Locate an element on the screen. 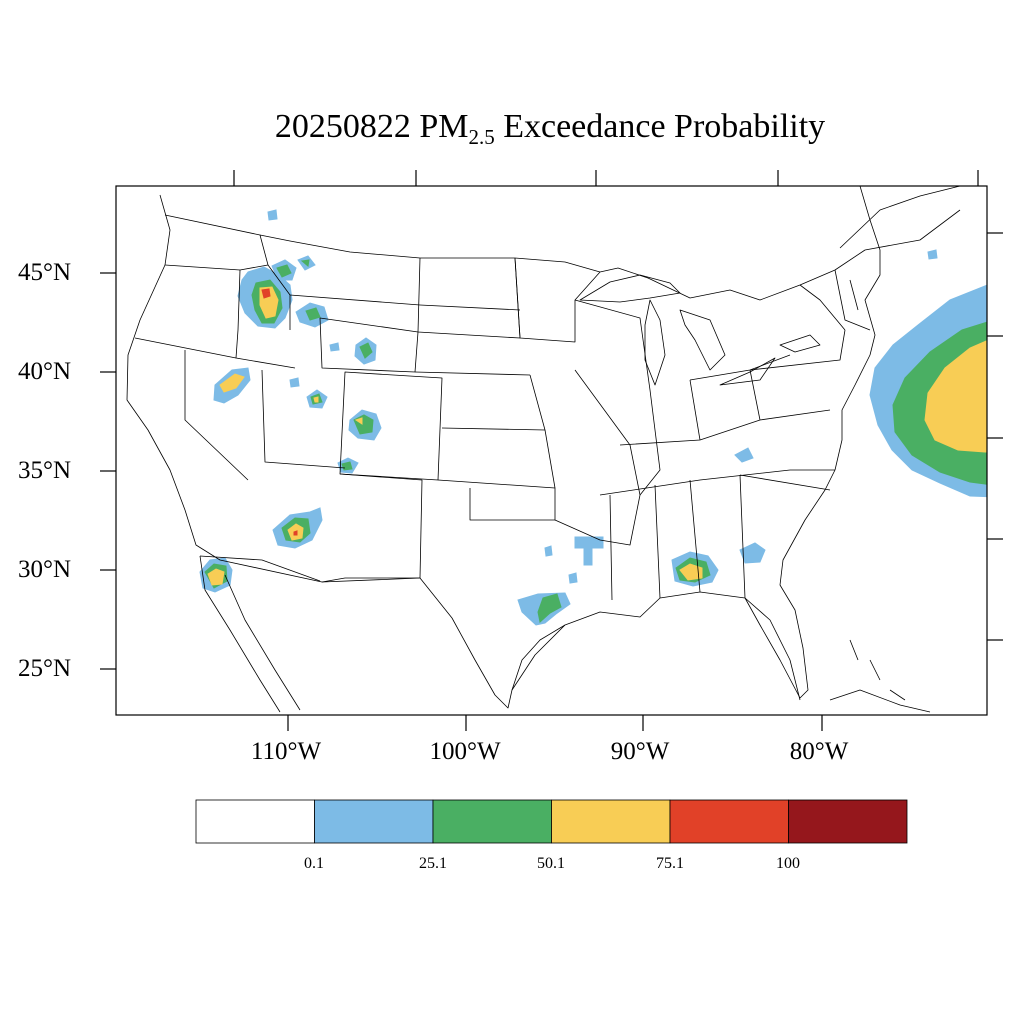 Image resolution: width=1024 pixels, height=1024 pixels. wi-il is located at coordinates (617, 397).